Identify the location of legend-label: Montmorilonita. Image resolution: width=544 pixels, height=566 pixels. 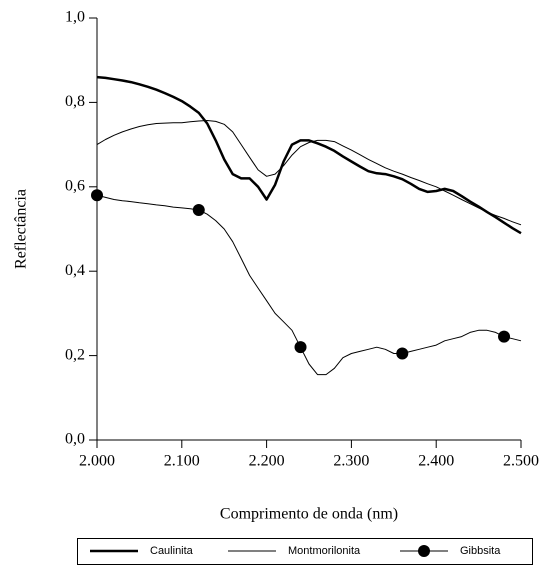
(324, 551).